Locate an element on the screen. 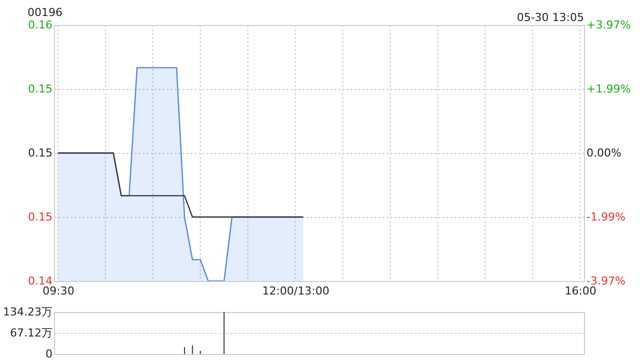 This screenshot has height=360, width=640. y-tick-label: 67.12万 is located at coordinates (31, 333).